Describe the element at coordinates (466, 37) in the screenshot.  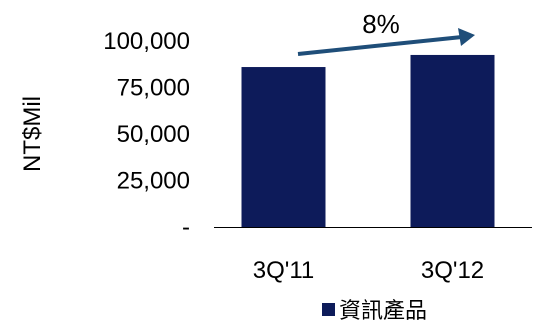
I see `growth-arrow-head` at that location.